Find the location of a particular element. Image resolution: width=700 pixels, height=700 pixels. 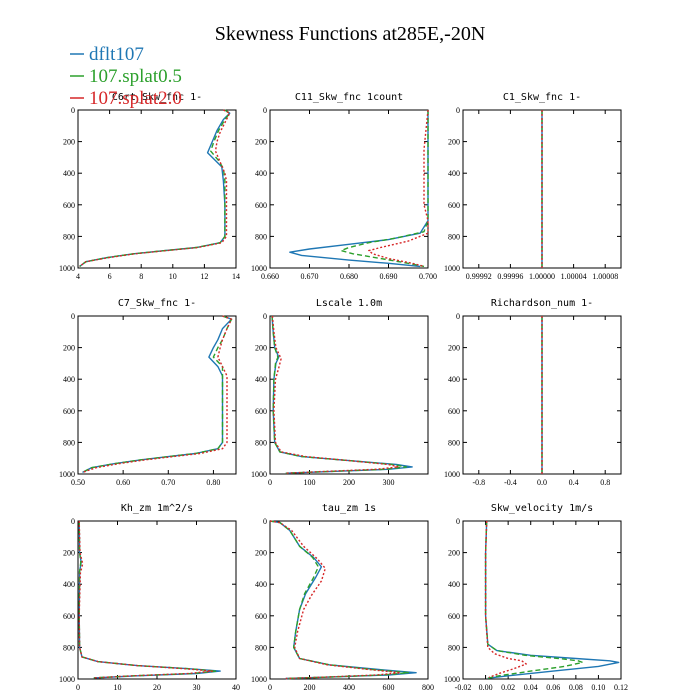

x-tick-label: 1.00000 is located at coordinates (542, 276).